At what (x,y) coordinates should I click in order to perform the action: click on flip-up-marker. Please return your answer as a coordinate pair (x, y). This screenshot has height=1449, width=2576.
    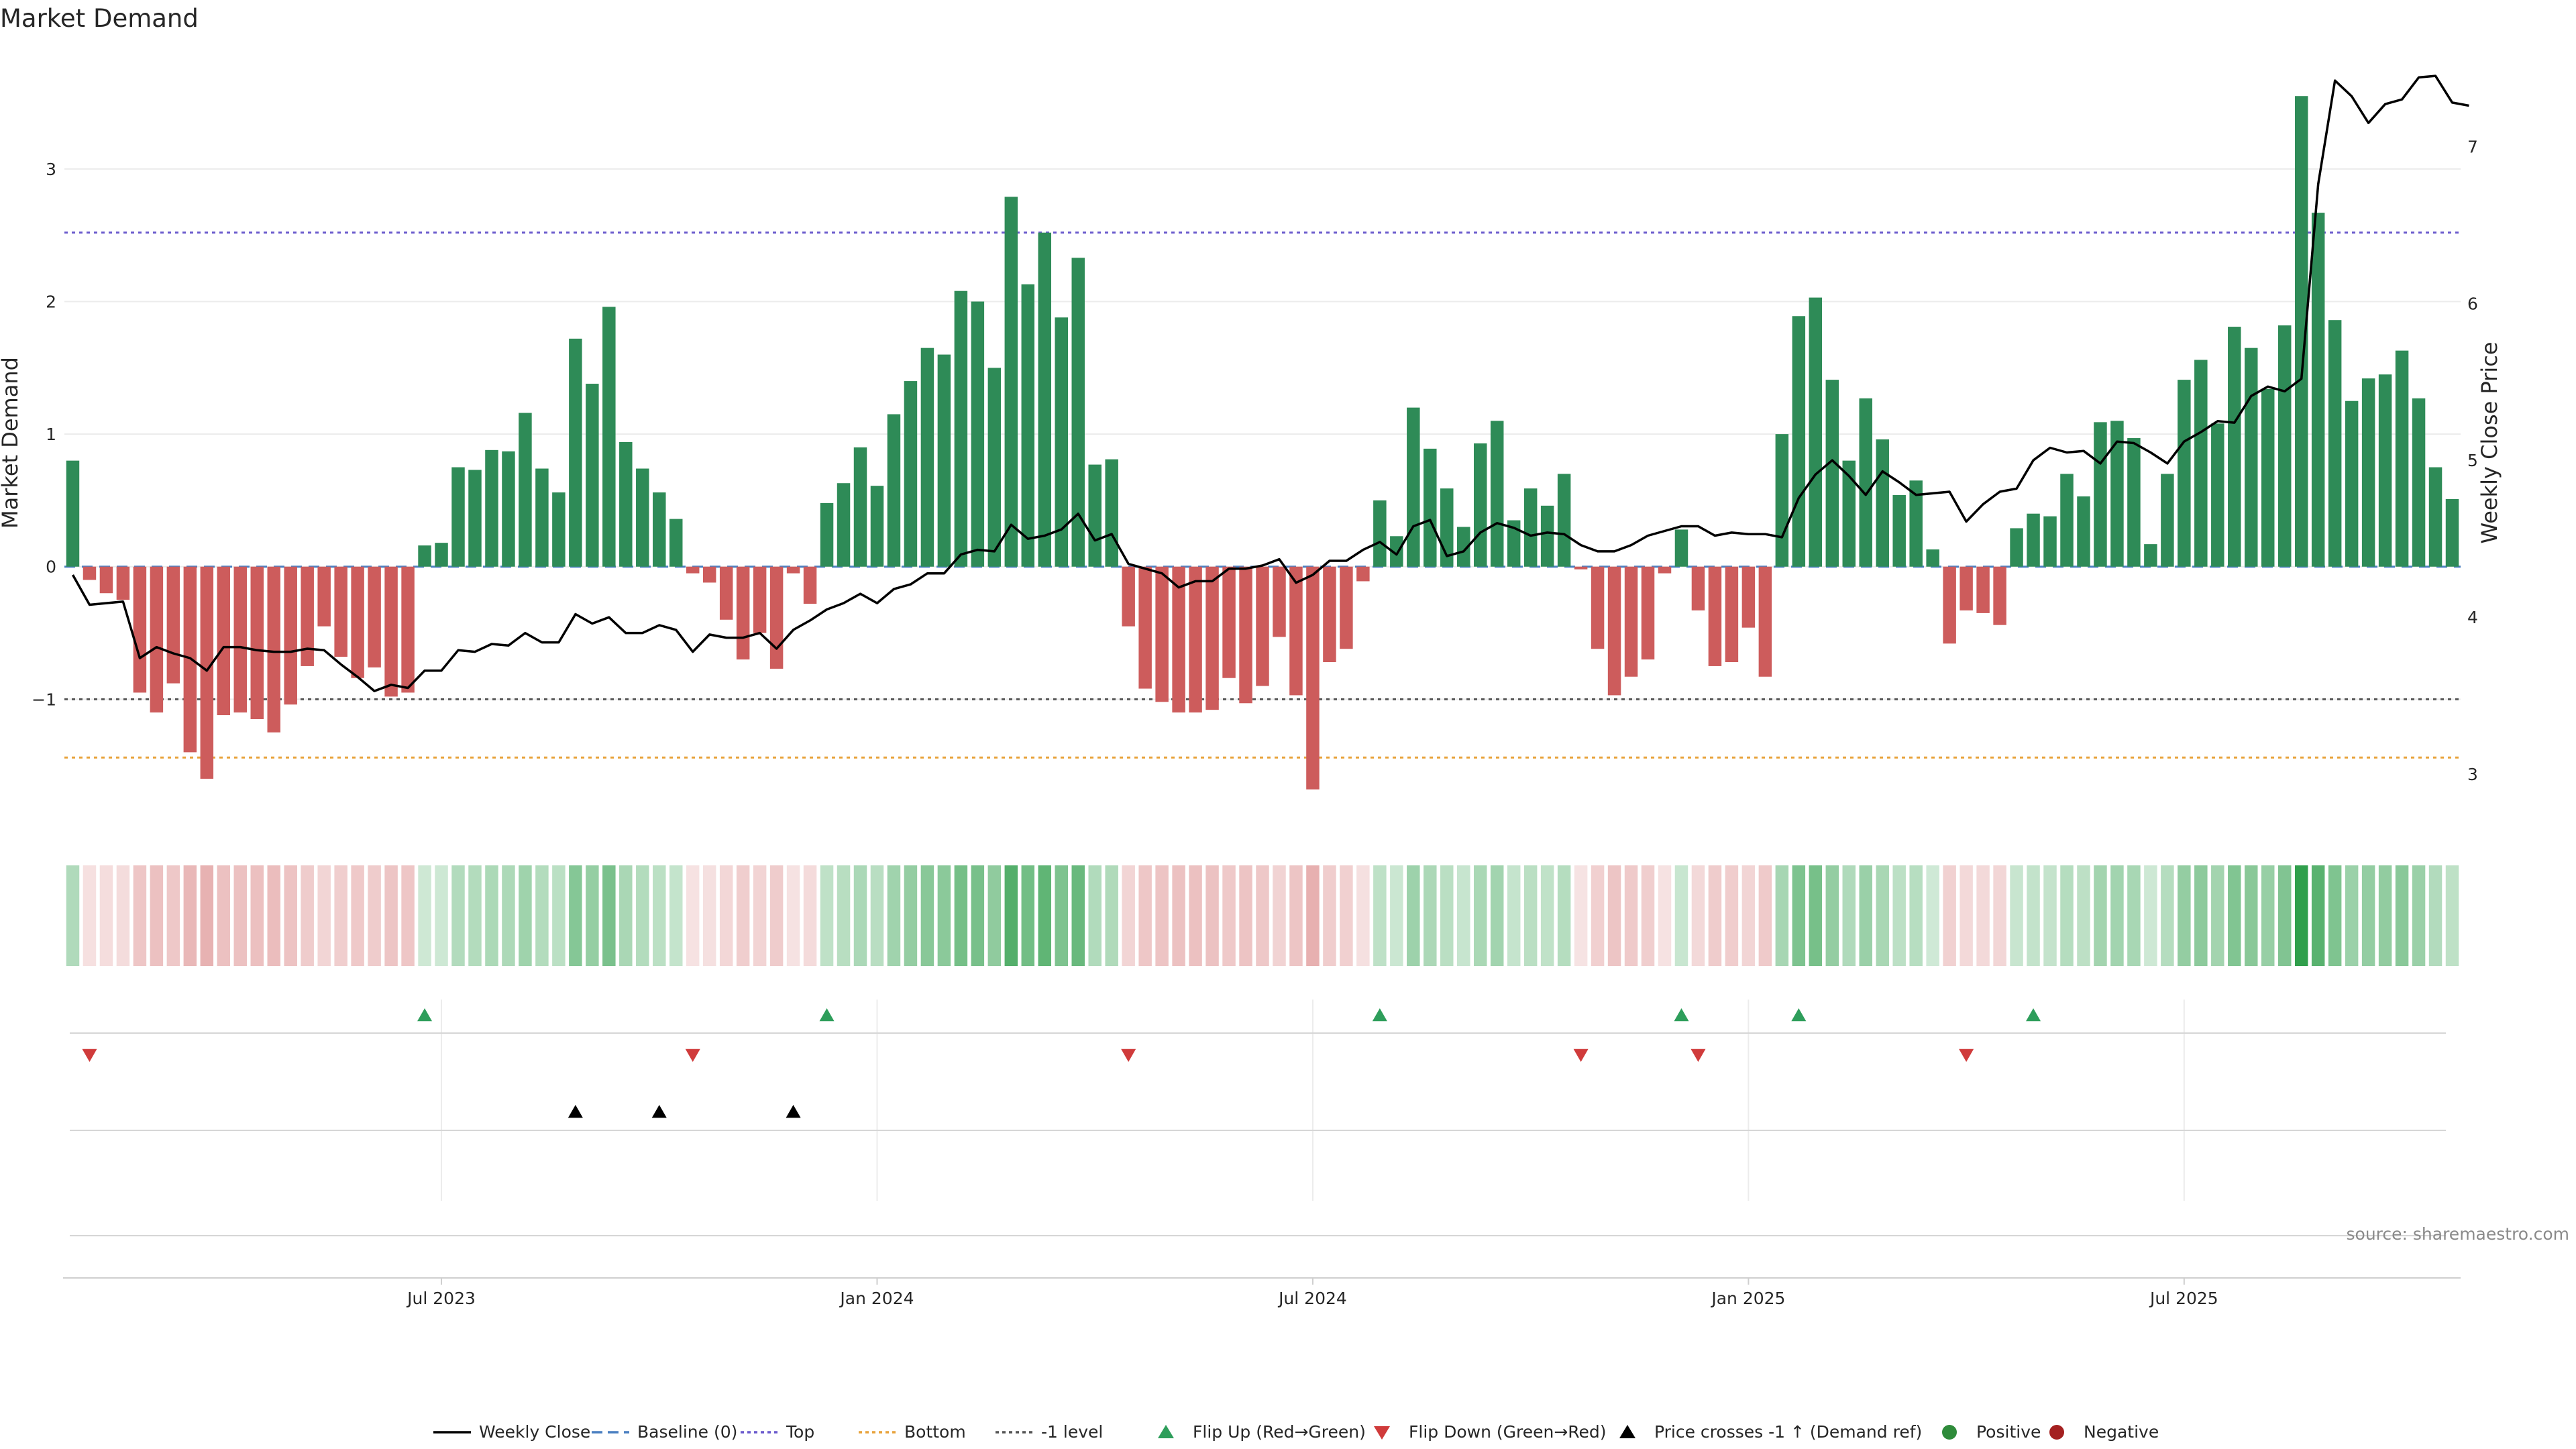
    Looking at the image, I should click on (2033, 1015).